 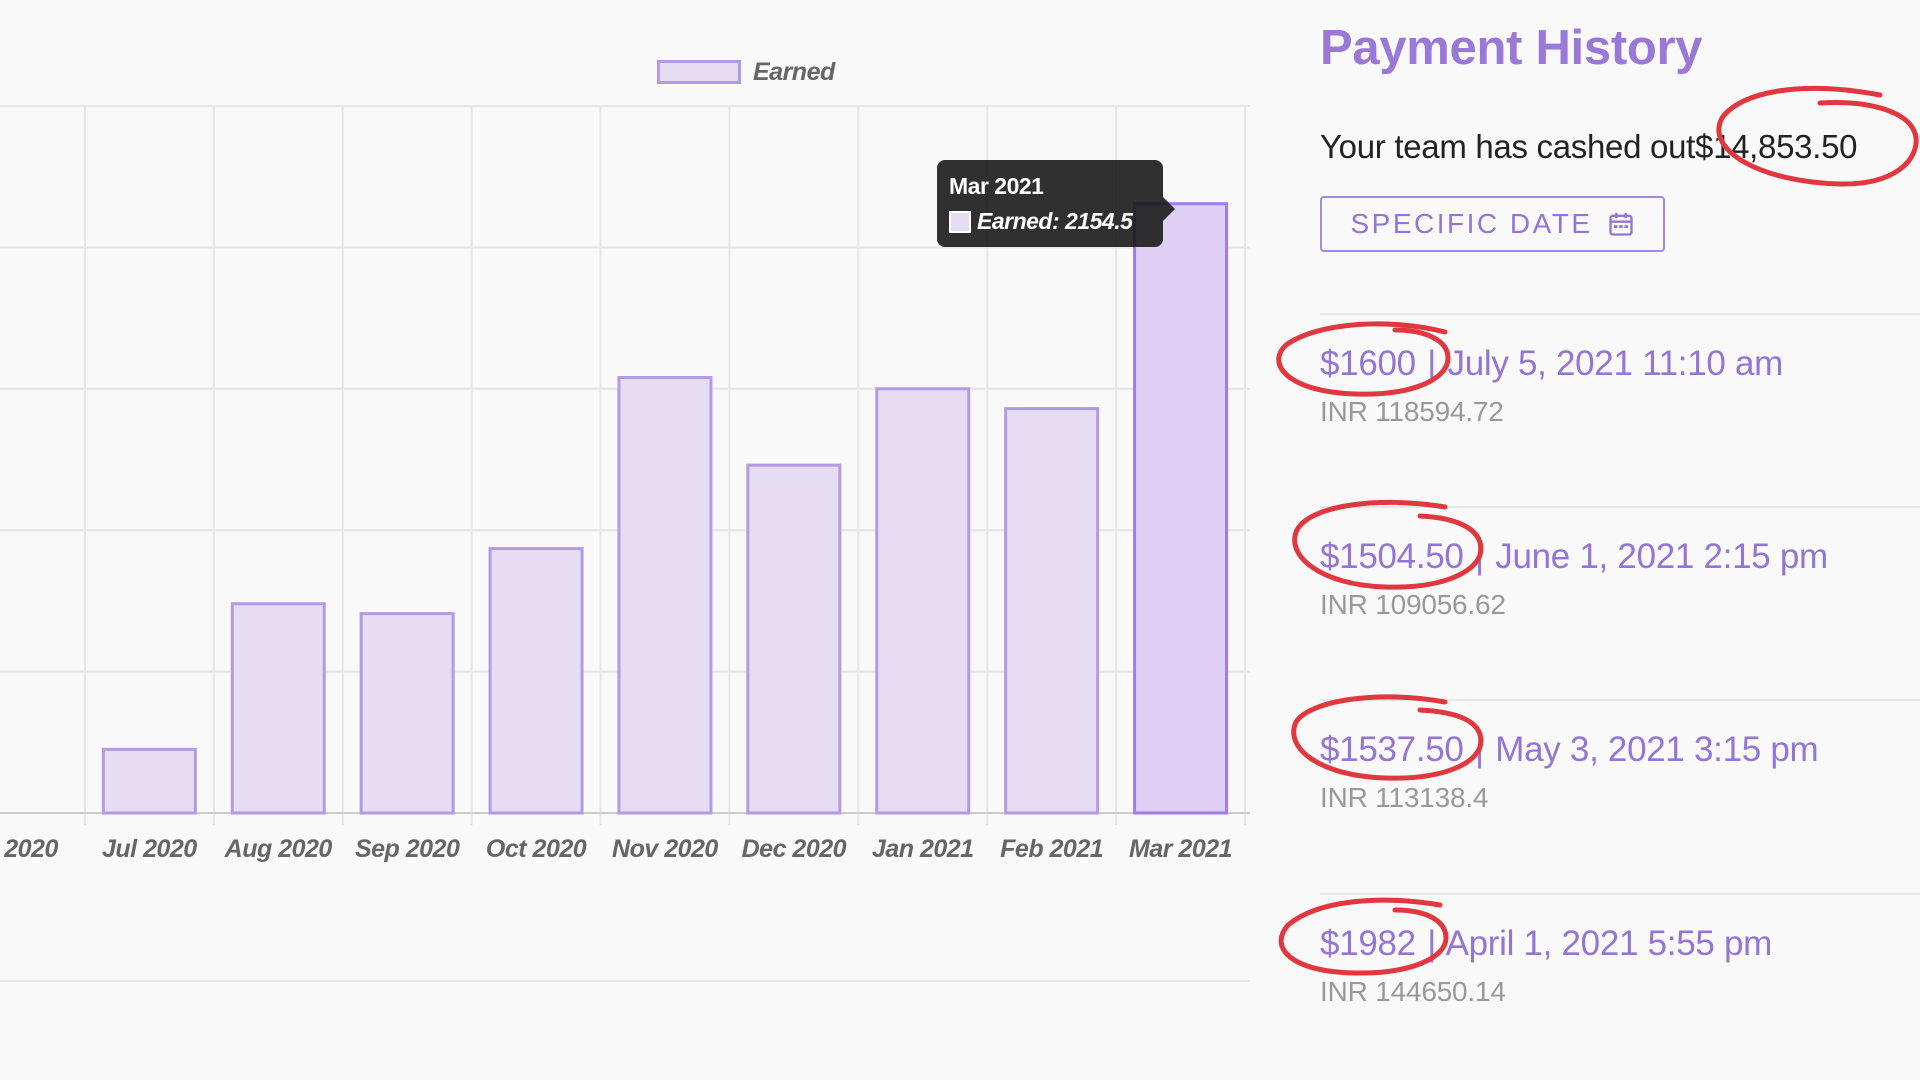 What do you see at coordinates (746, 72) in the screenshot?
I see `chart-legend: Earned` at bounding box center [746, 72].